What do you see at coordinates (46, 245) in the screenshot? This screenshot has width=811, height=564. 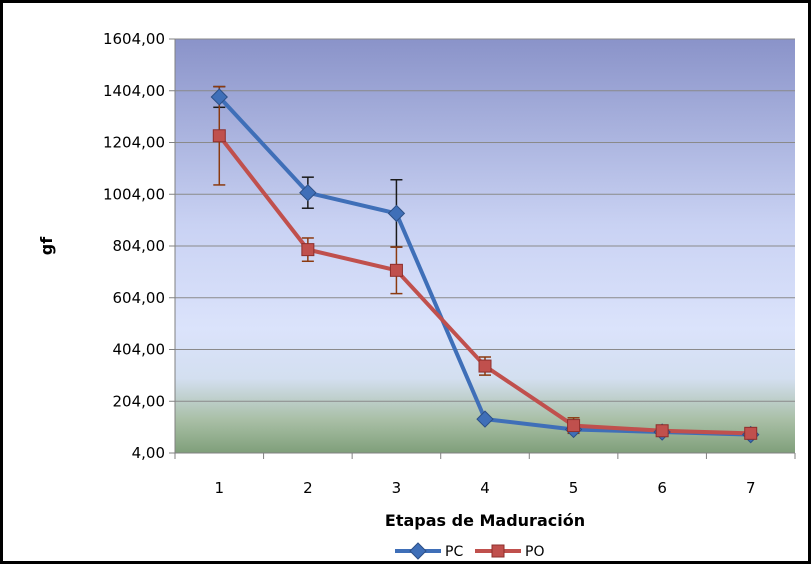 I see `y-axis-label: gf` at bounding box center [46, 245].